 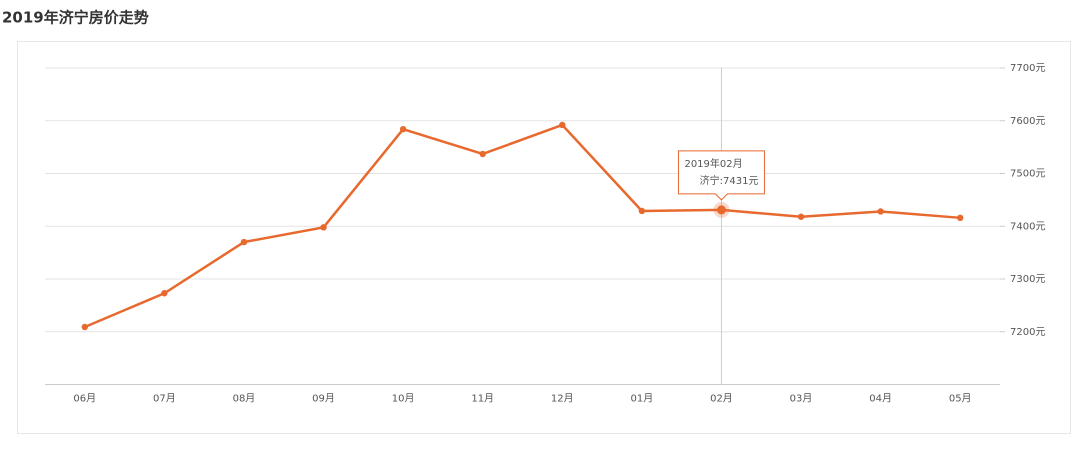 I want to click on x-tick-label: 03月, so click(x=801, y=399).